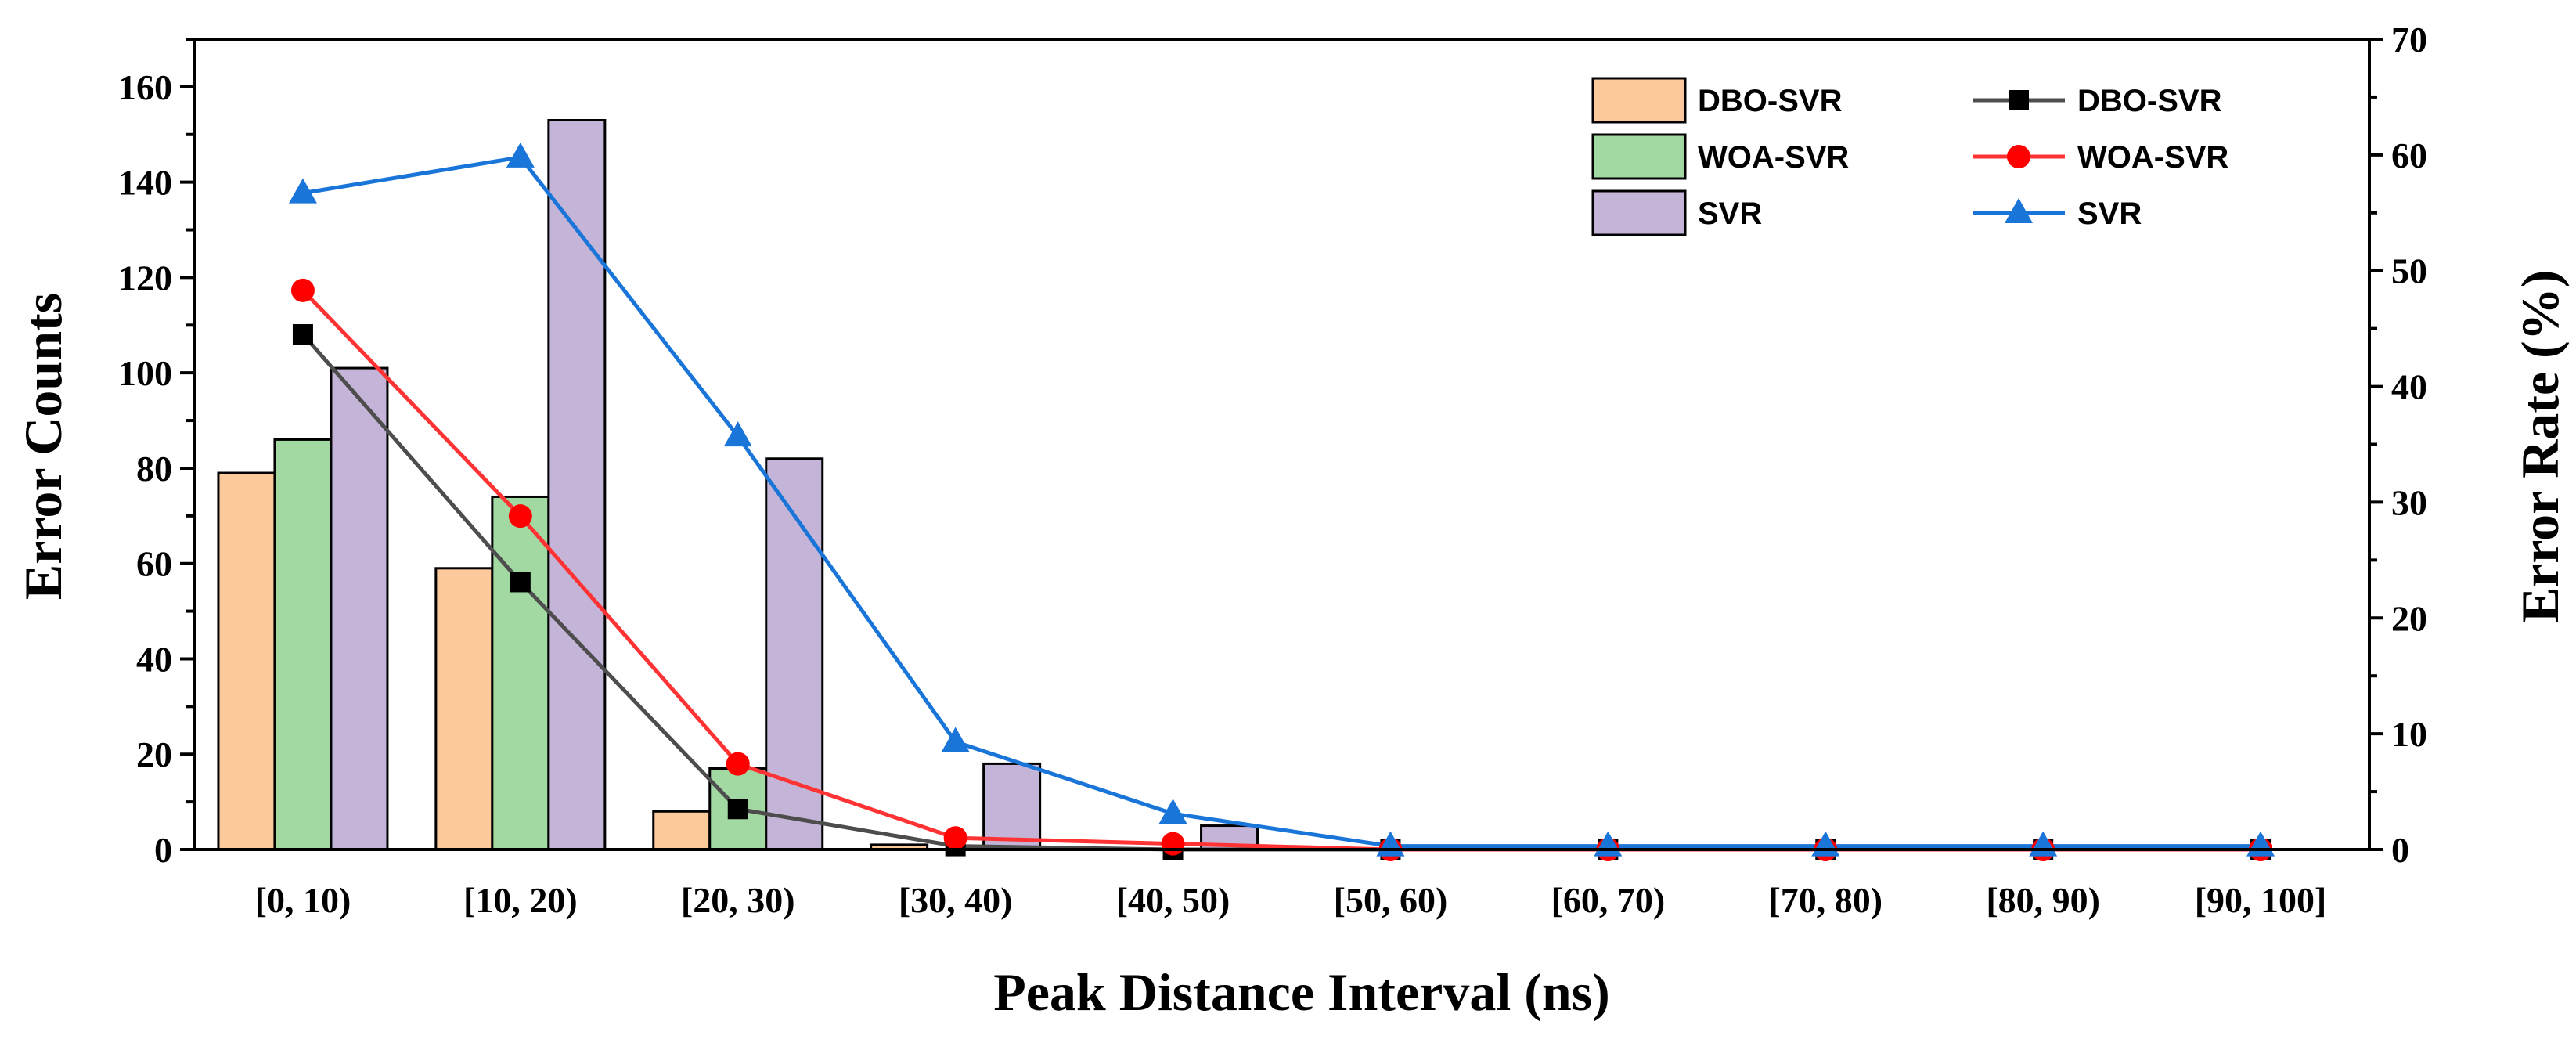 The width and height of the screenshot is (2576, 1039). What do you see at coordinates (154, 469) in the screenshot?
I see `y-tick-label-80: 80` at bounding box center [154, 469].